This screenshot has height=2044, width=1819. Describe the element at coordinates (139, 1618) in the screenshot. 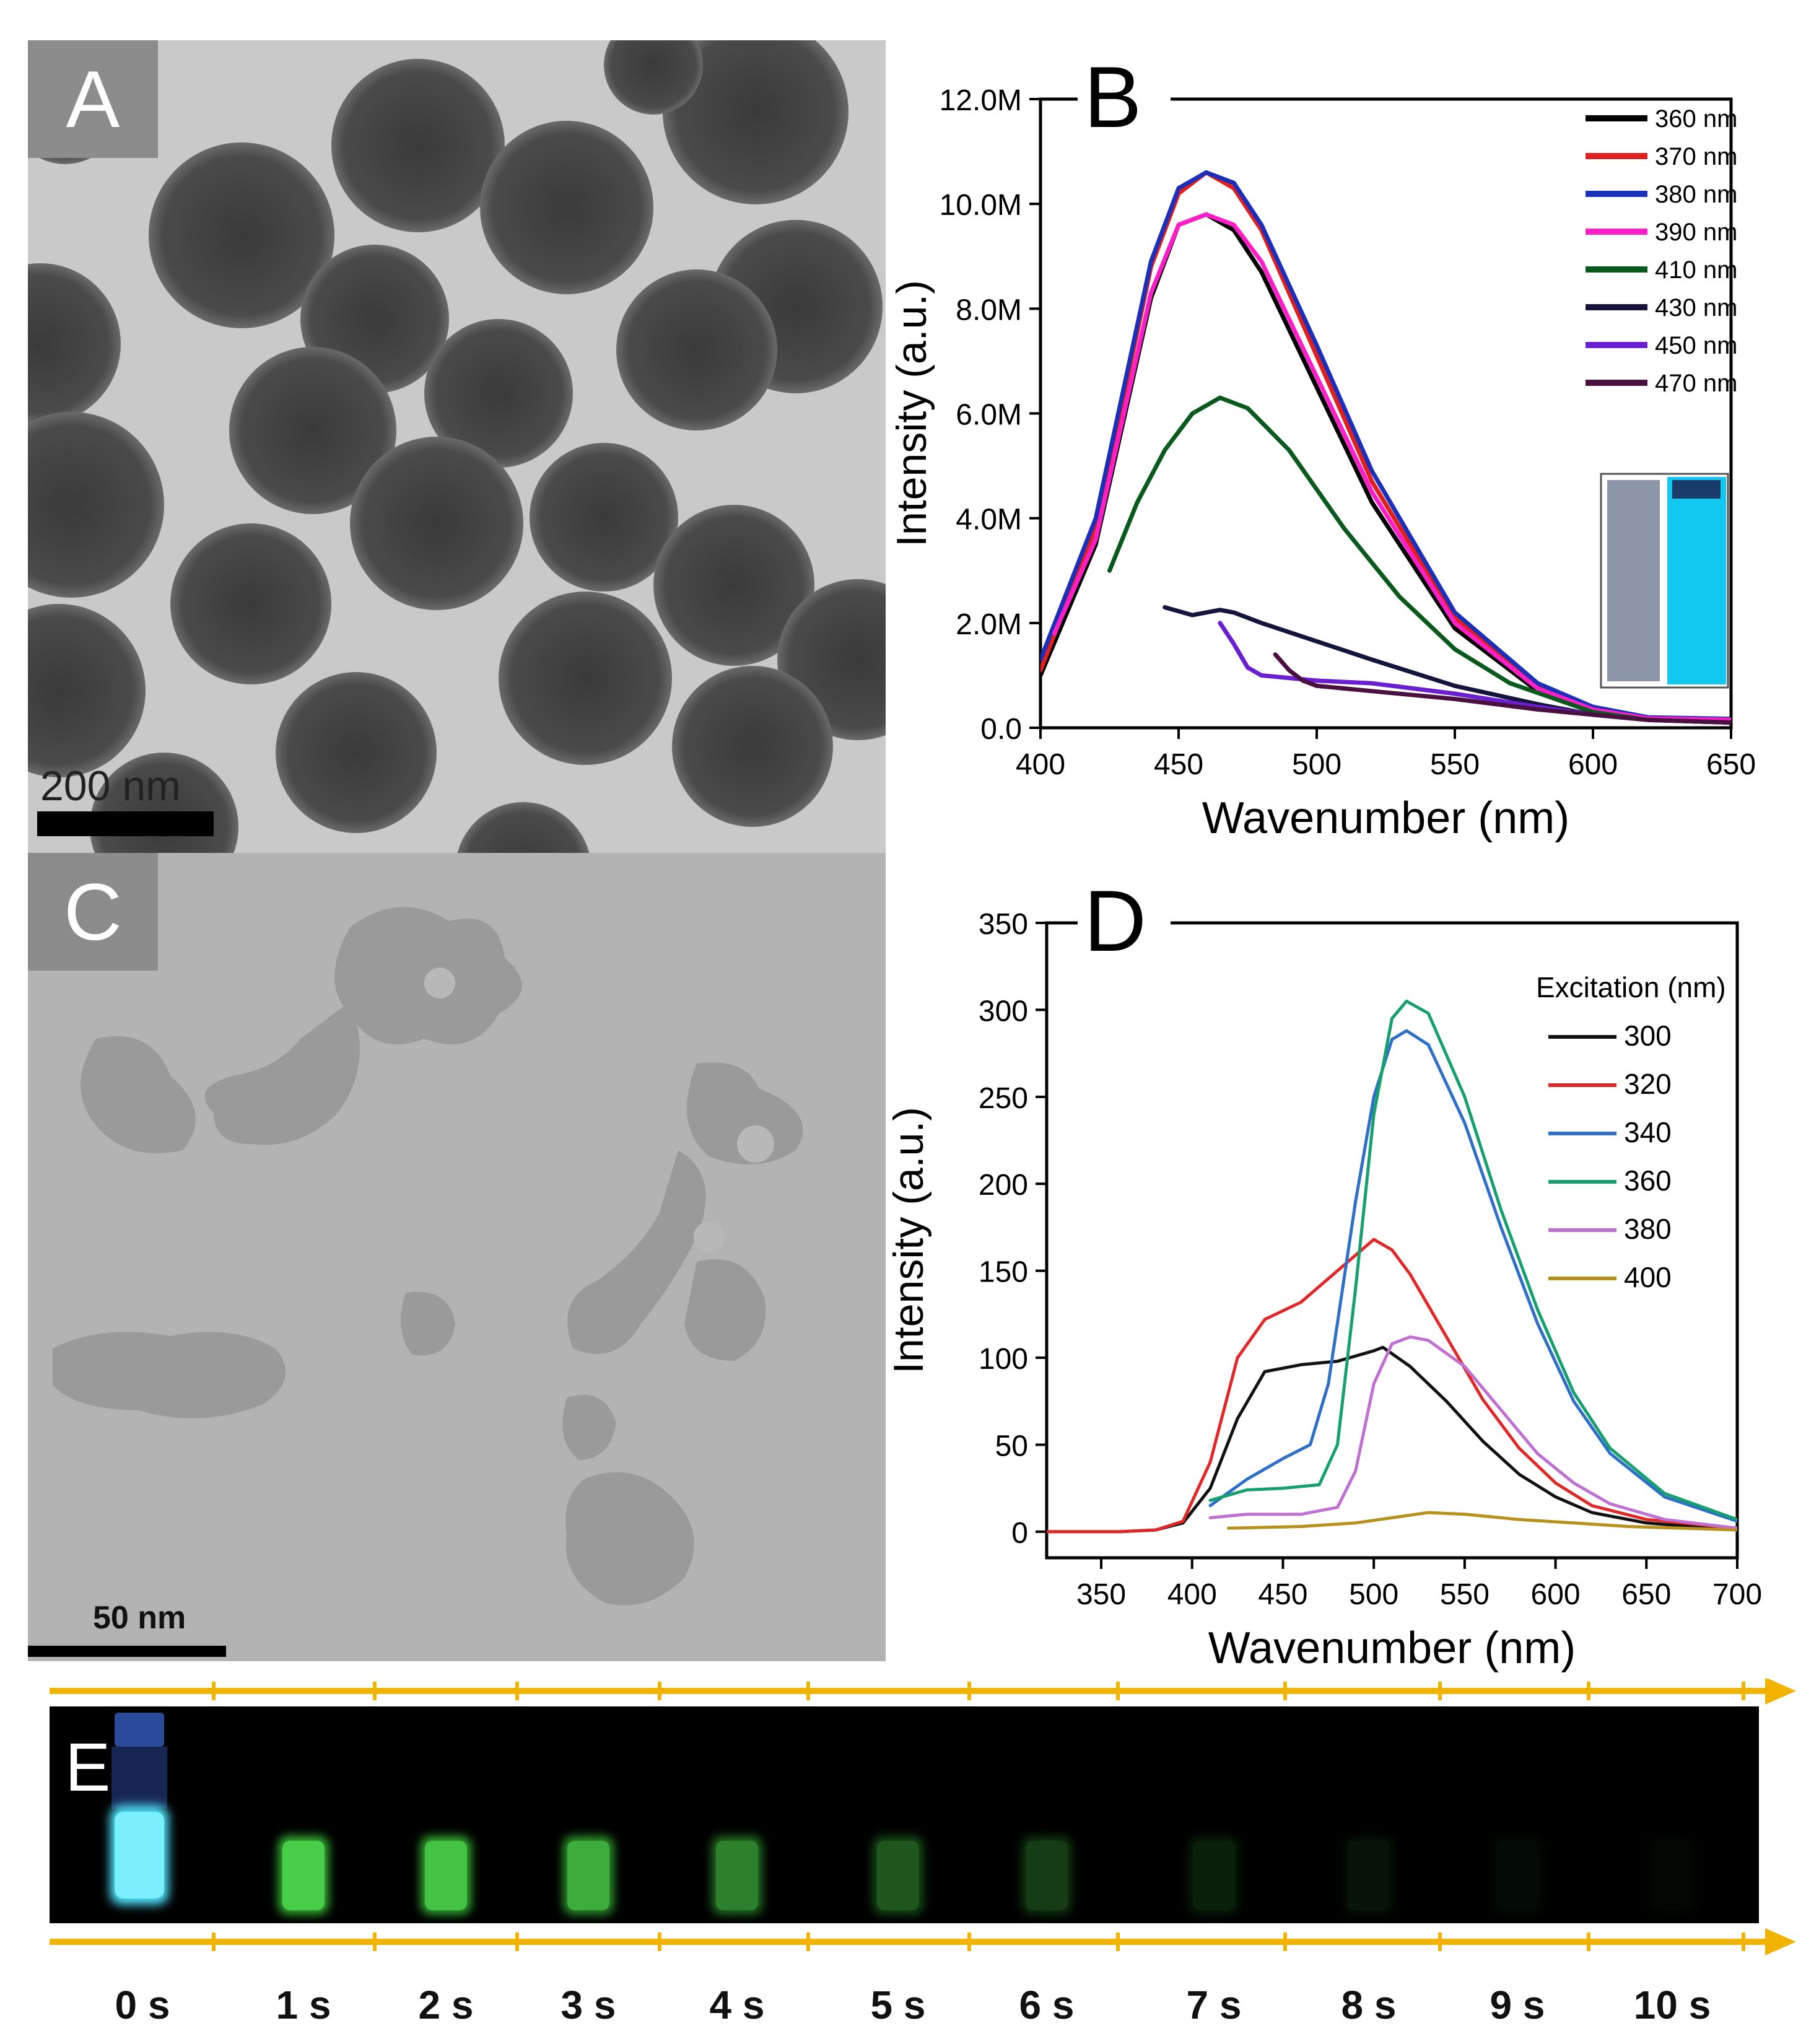

I see `panel-c-scale-bar-label: 50 nm` at that location.